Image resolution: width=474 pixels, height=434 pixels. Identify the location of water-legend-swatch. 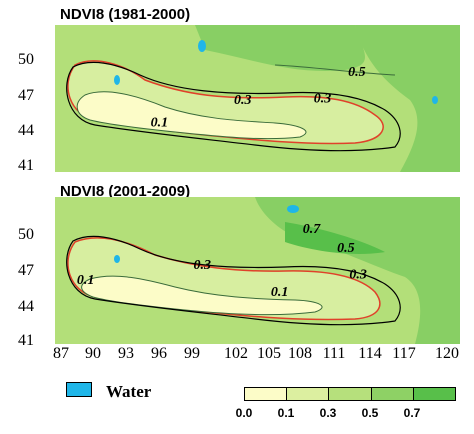
(79, 389).